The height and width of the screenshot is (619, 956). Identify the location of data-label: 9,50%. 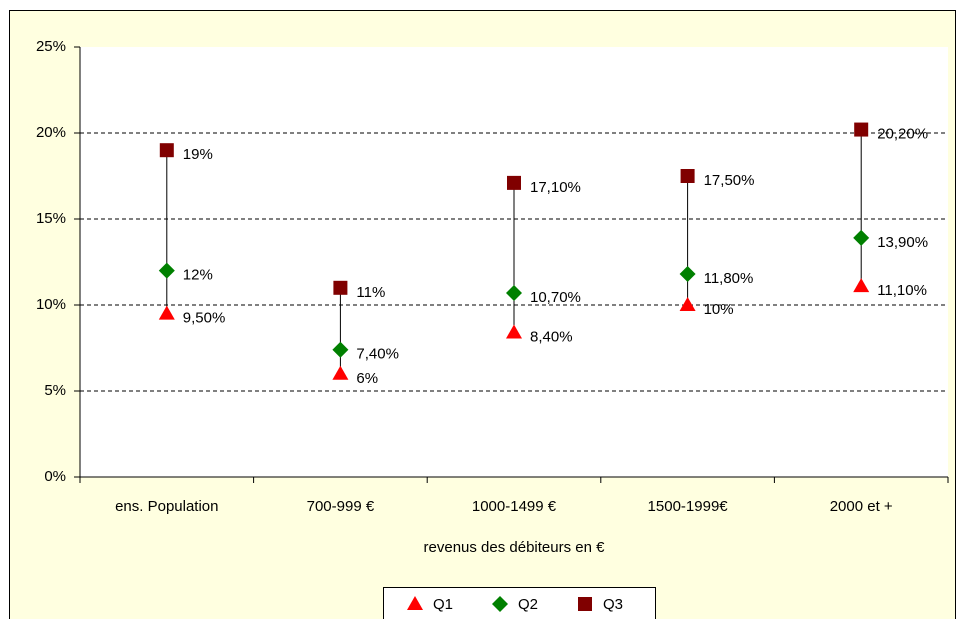
(204, 318).